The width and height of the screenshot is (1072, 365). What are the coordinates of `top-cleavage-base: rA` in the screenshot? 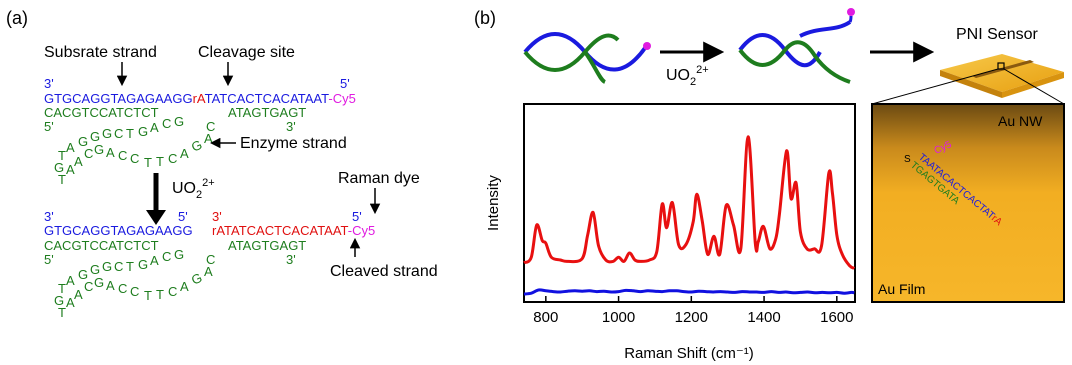 It's located at (199, 98).